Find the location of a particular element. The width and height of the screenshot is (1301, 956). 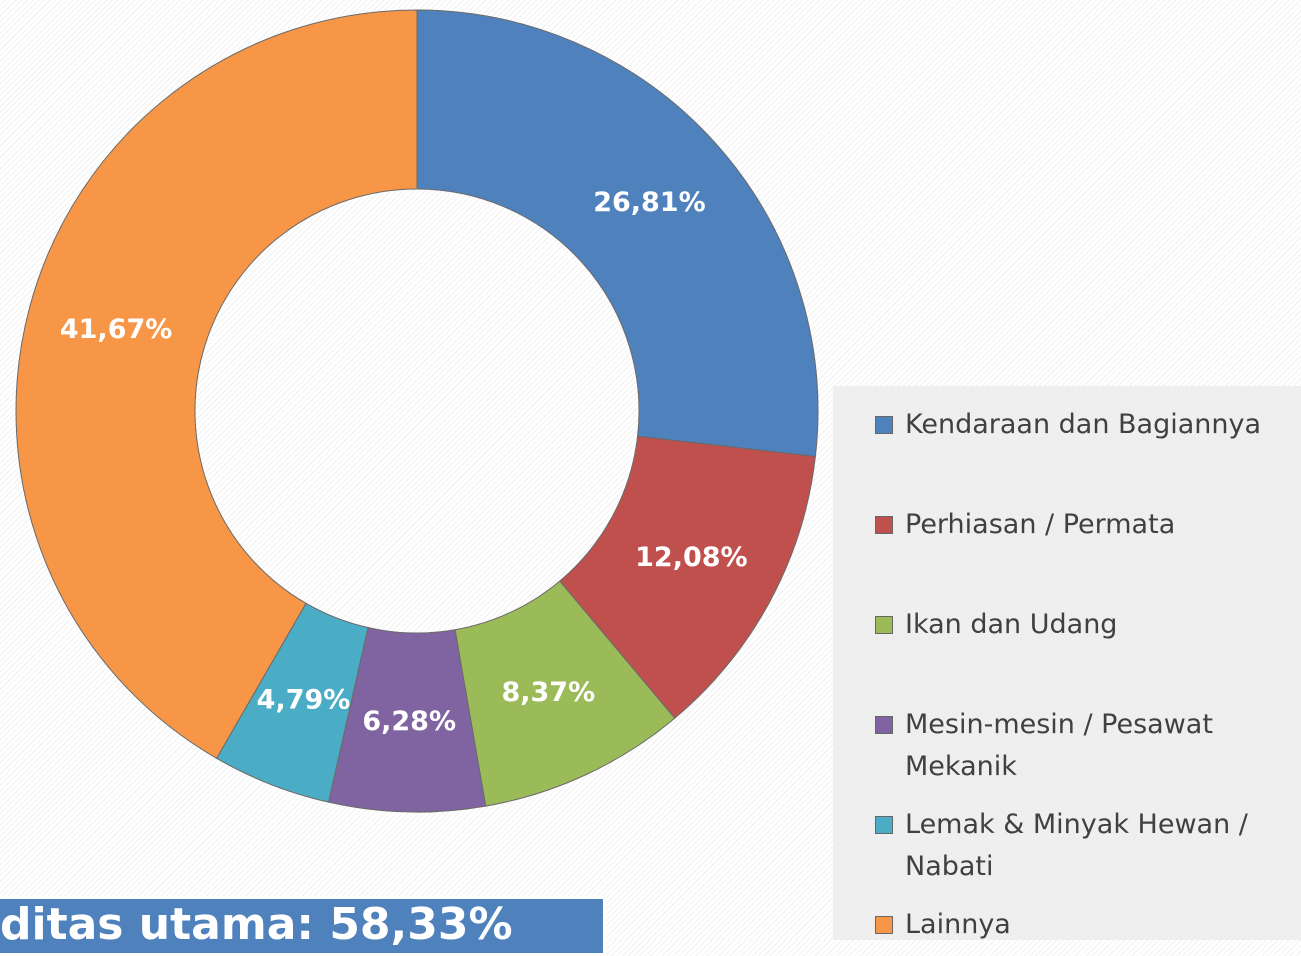

data-label: 4,79% is located at coordinates (304, 700).